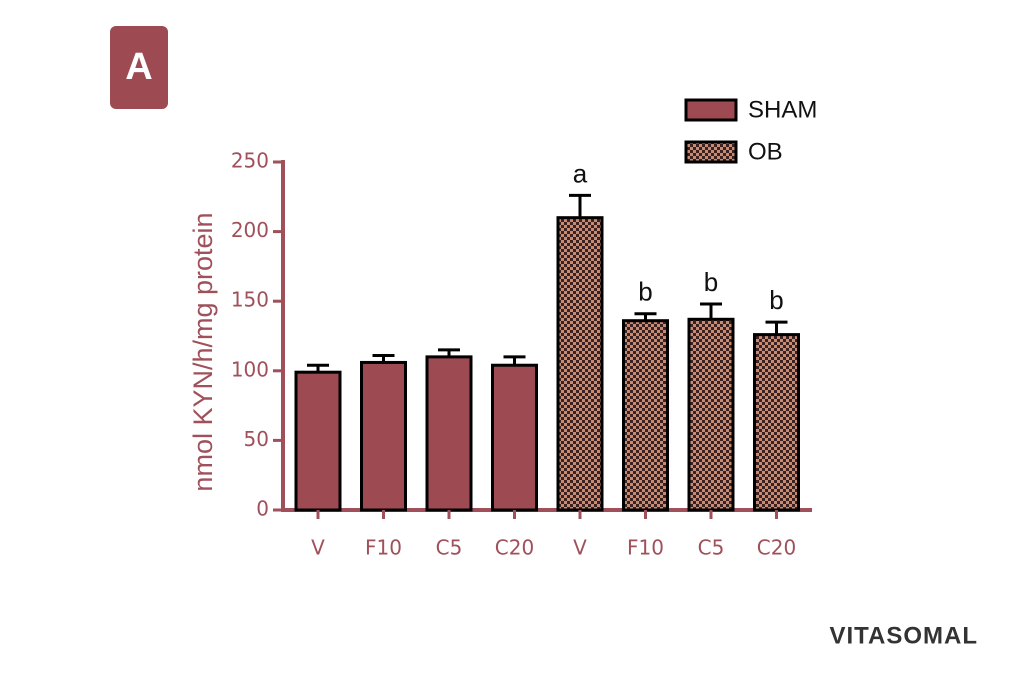  I want to click on y-tick-label: 0, so click(262, 509).